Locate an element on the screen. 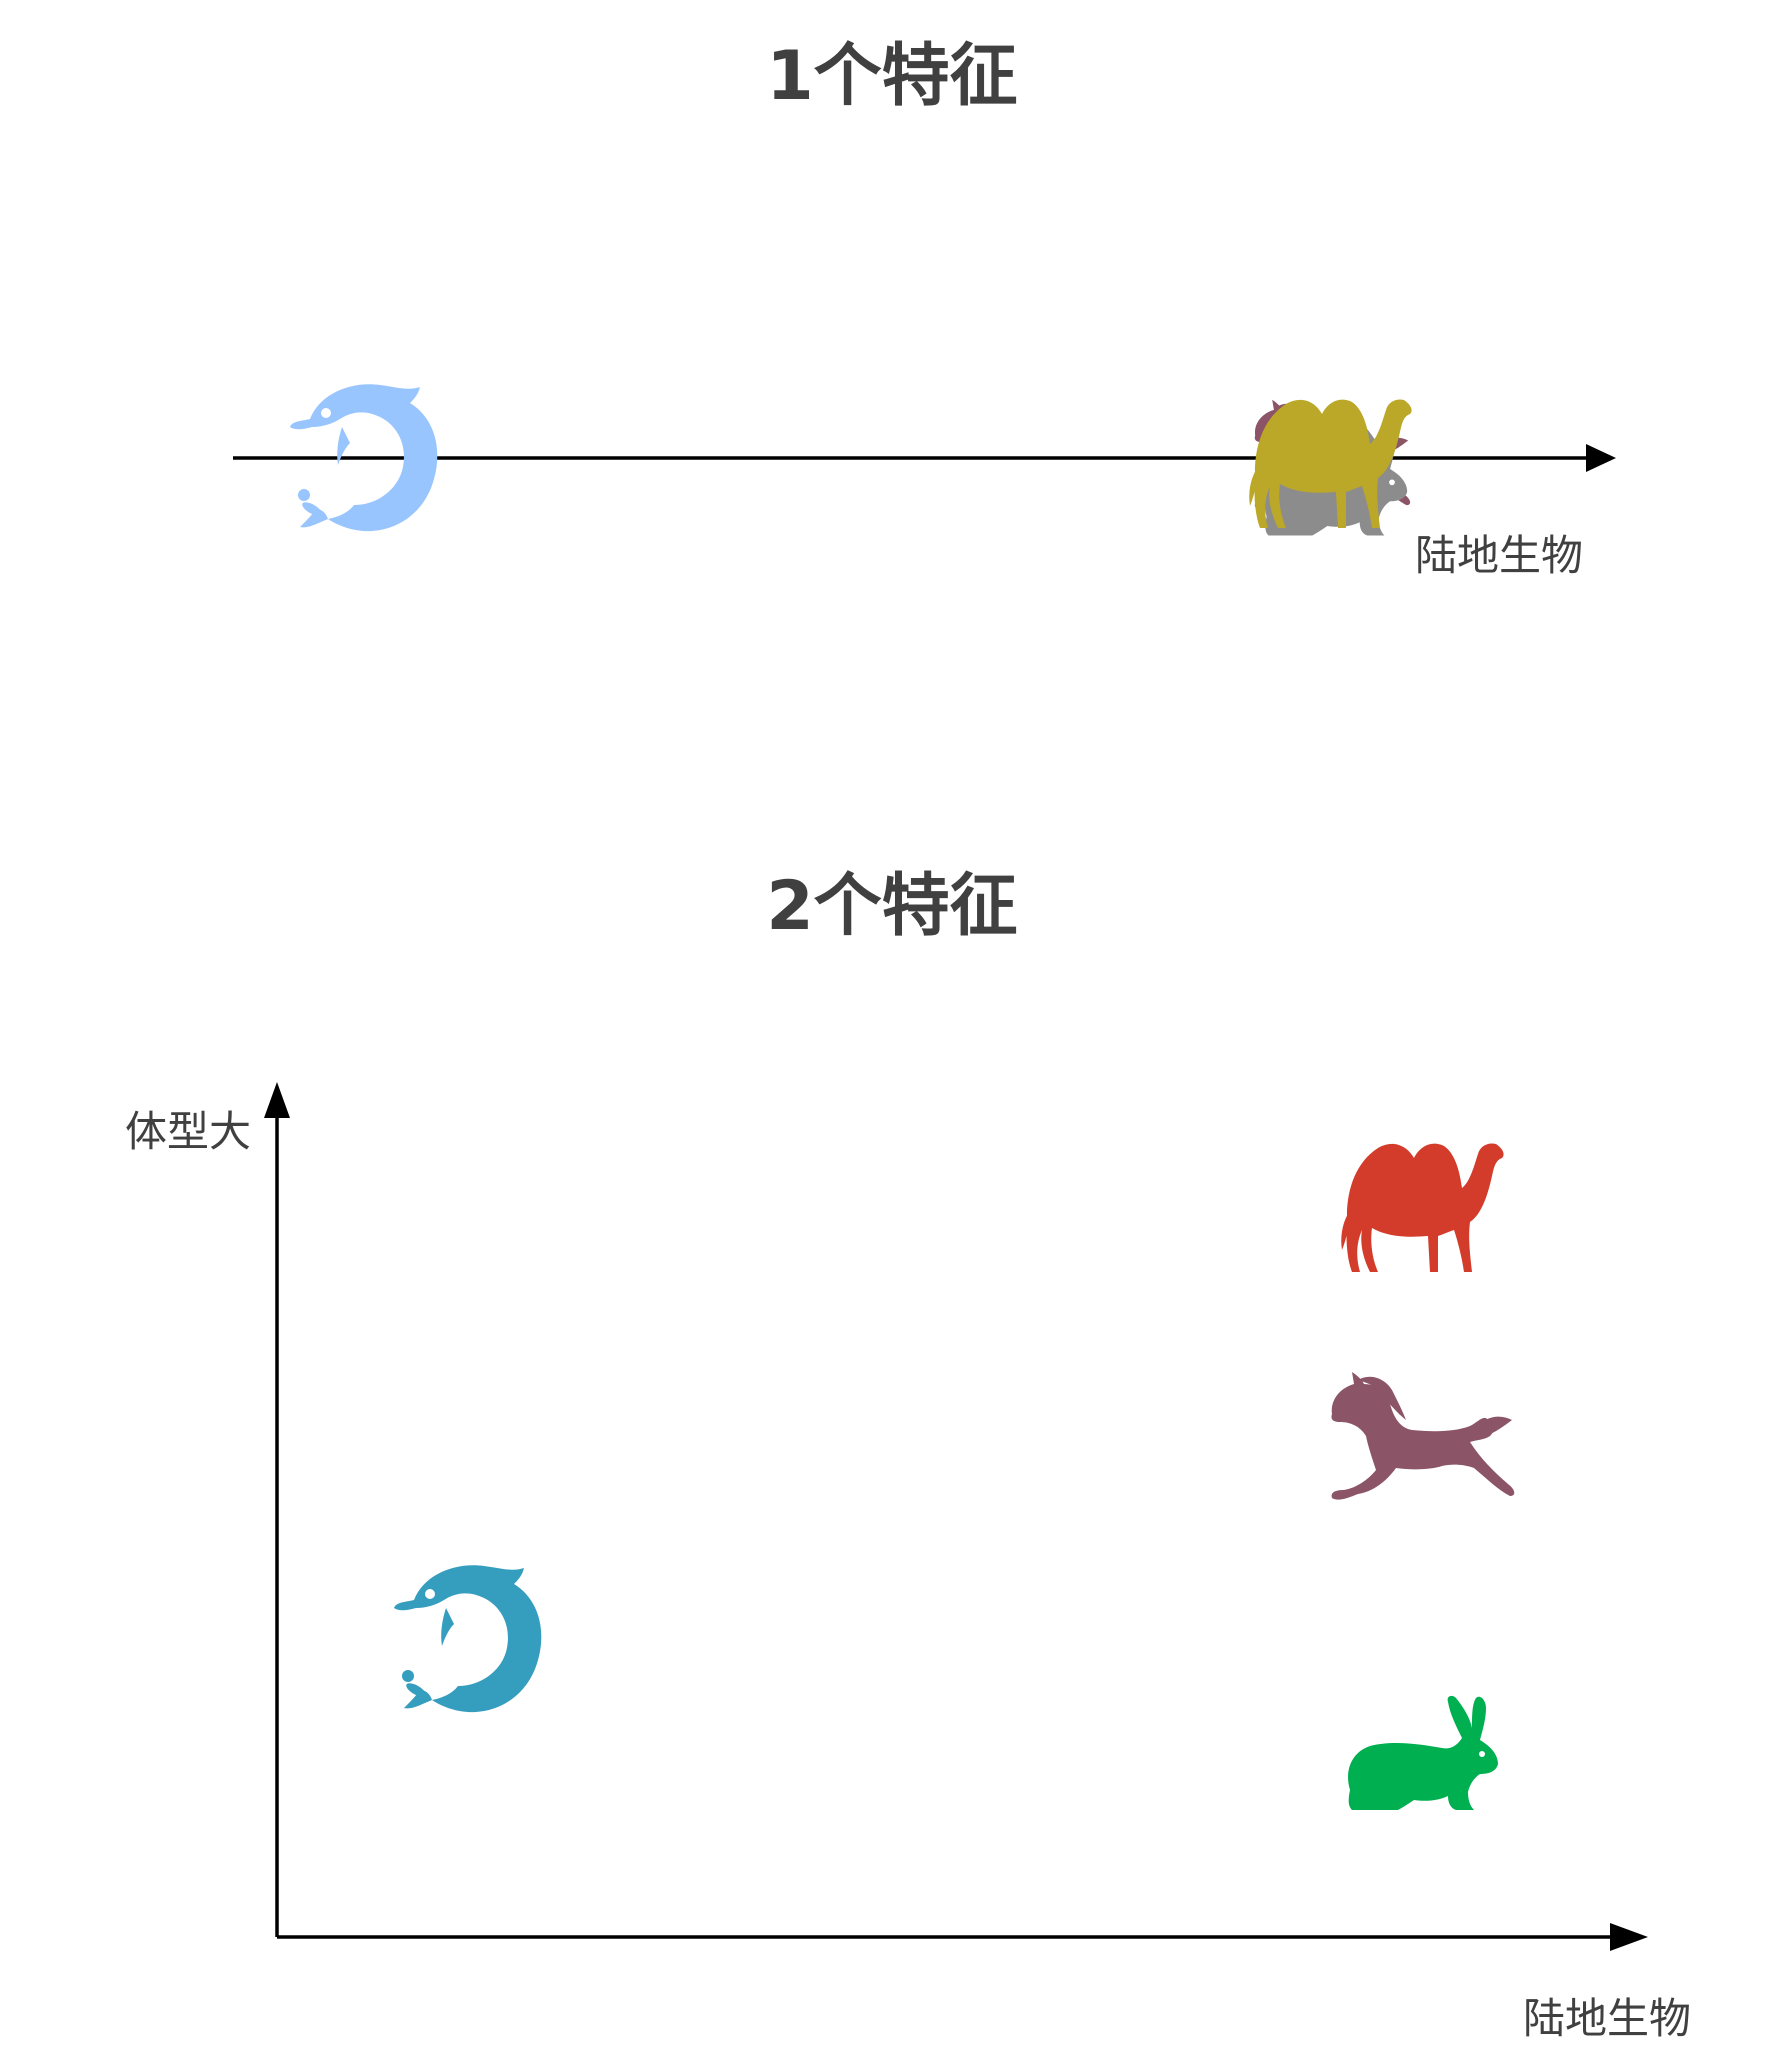 This screenshot has width=1784, height=2053. section2-camel-shape is located at coordinates (1422, 1207).